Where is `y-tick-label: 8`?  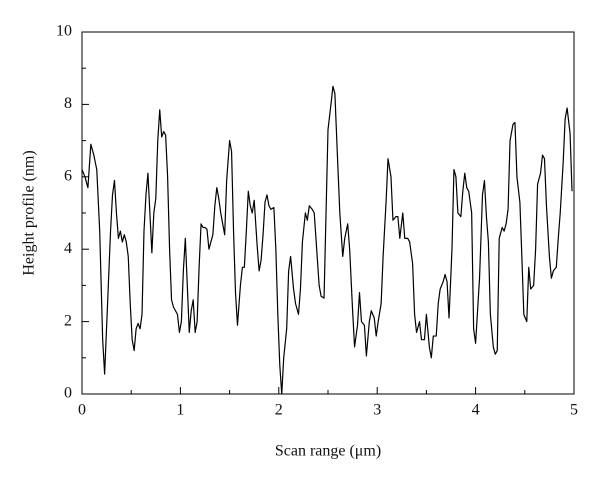 y-tick-label: 8 is located at coordinates (68, 103).